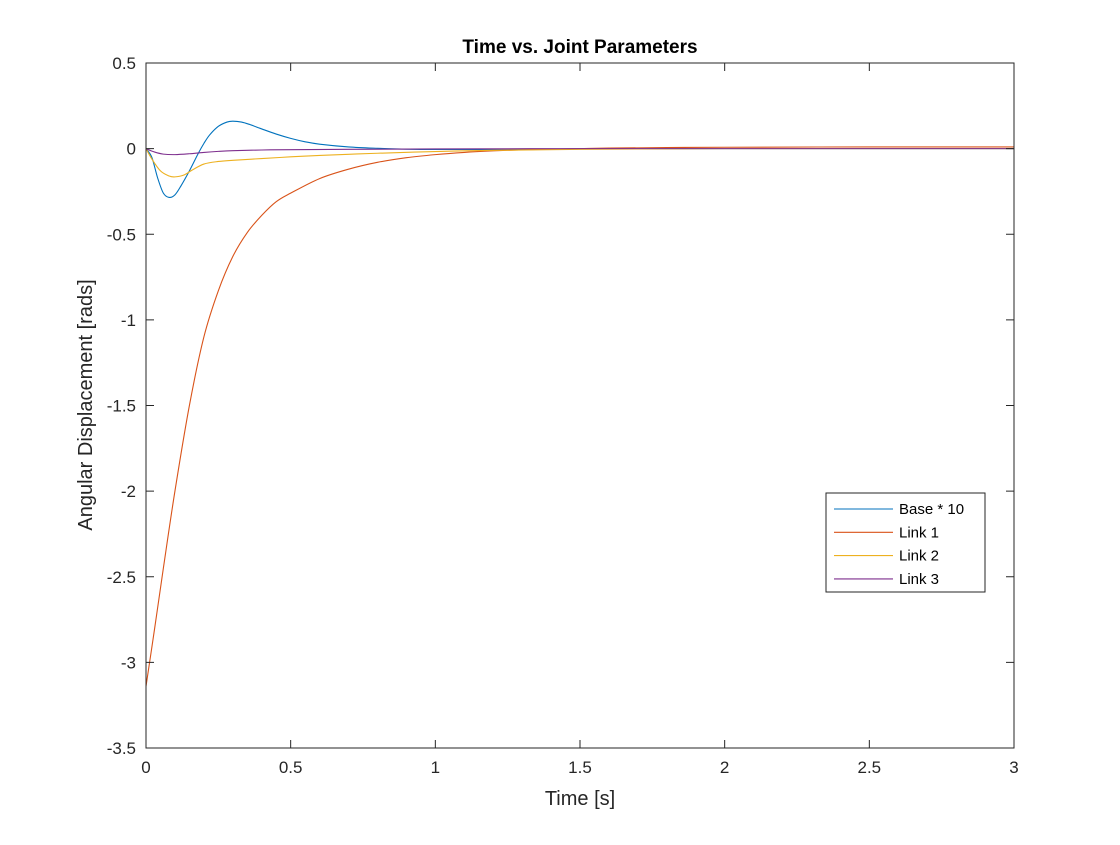 The image size is (1120, 845). Describe the element at coordinates (121, 748) in the screenshot. I see `y-tick-label: -3.5` at that location.